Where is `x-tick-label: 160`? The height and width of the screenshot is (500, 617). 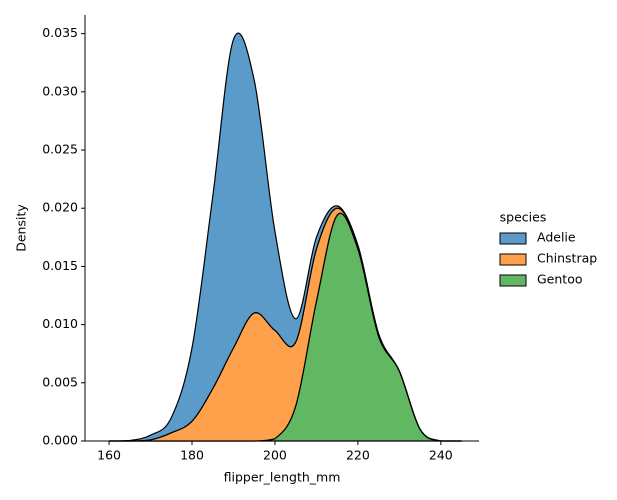 x-tick-label: 160 is located at coordinates (109, 455).